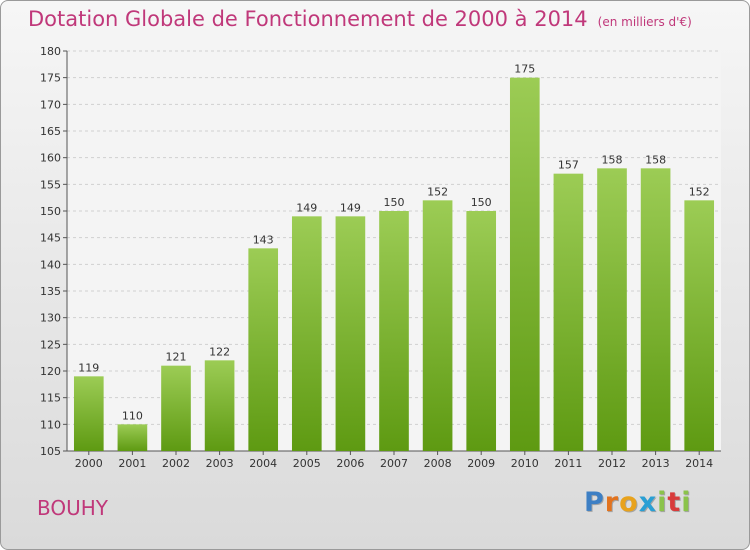 The image size is (750, 550). What do you see at coordinates (176, 357) in the screenshot?
I see `data-label: 121` at bounding box center [176, 357].